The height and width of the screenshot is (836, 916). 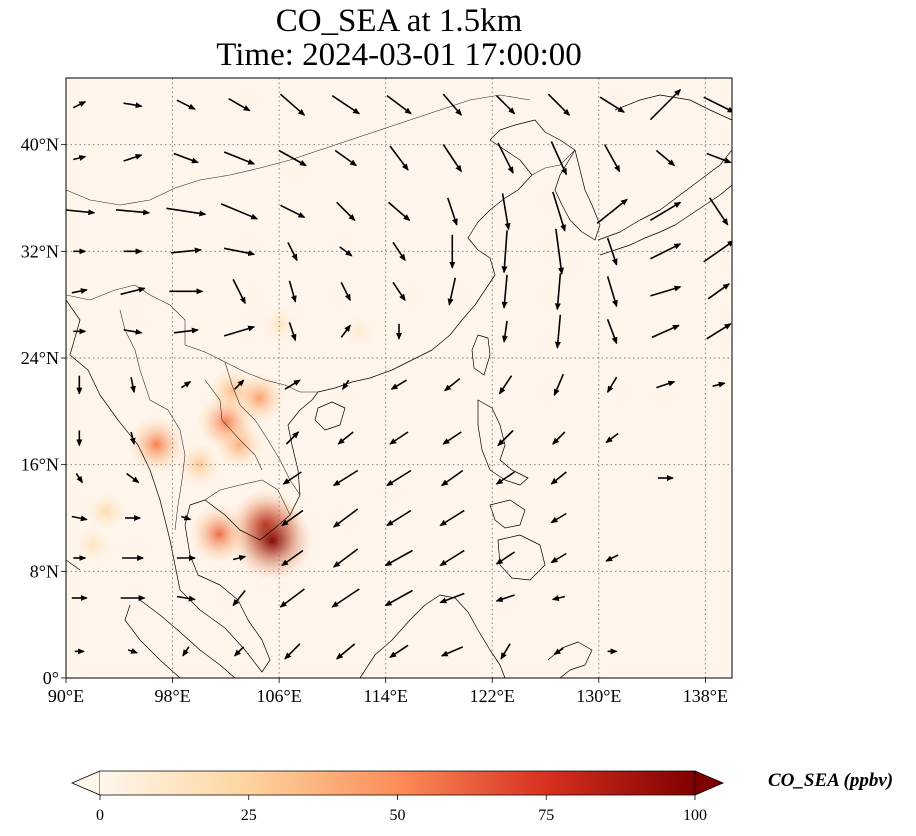 What do you see at coordinates (570, 659) in the screenshot?
I see `coastline-sulawesi` at bounding box center [570, 659].